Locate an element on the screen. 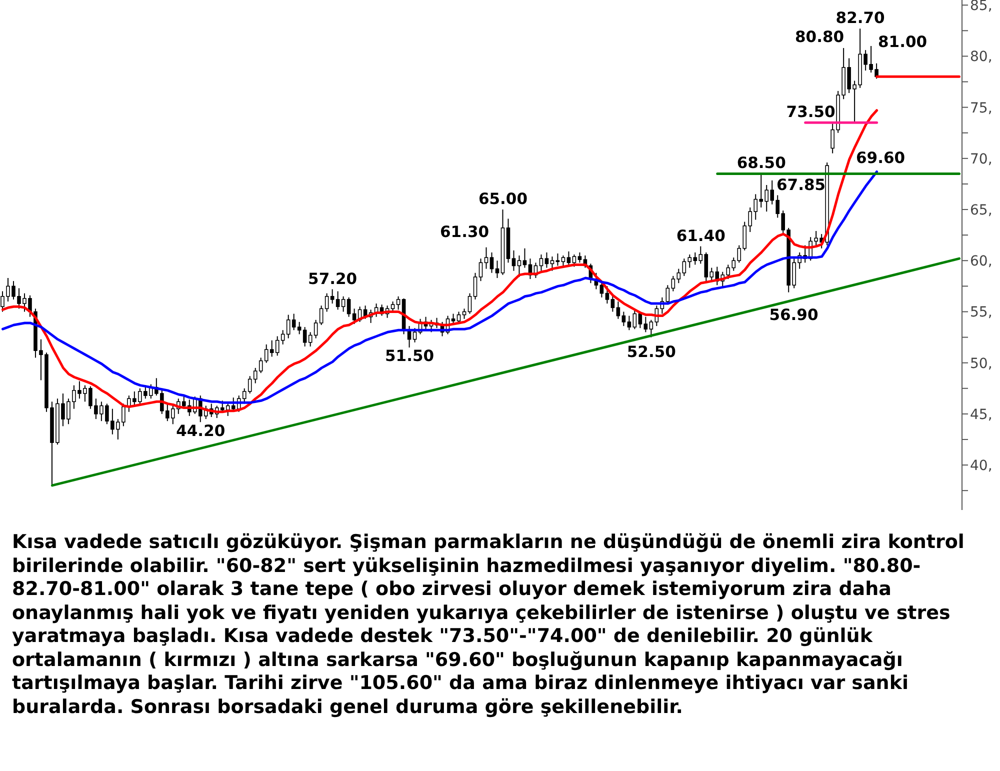 This screenshot has width=1000, height=771. y-tick-label: 40, is located at coordinates (981, 466).